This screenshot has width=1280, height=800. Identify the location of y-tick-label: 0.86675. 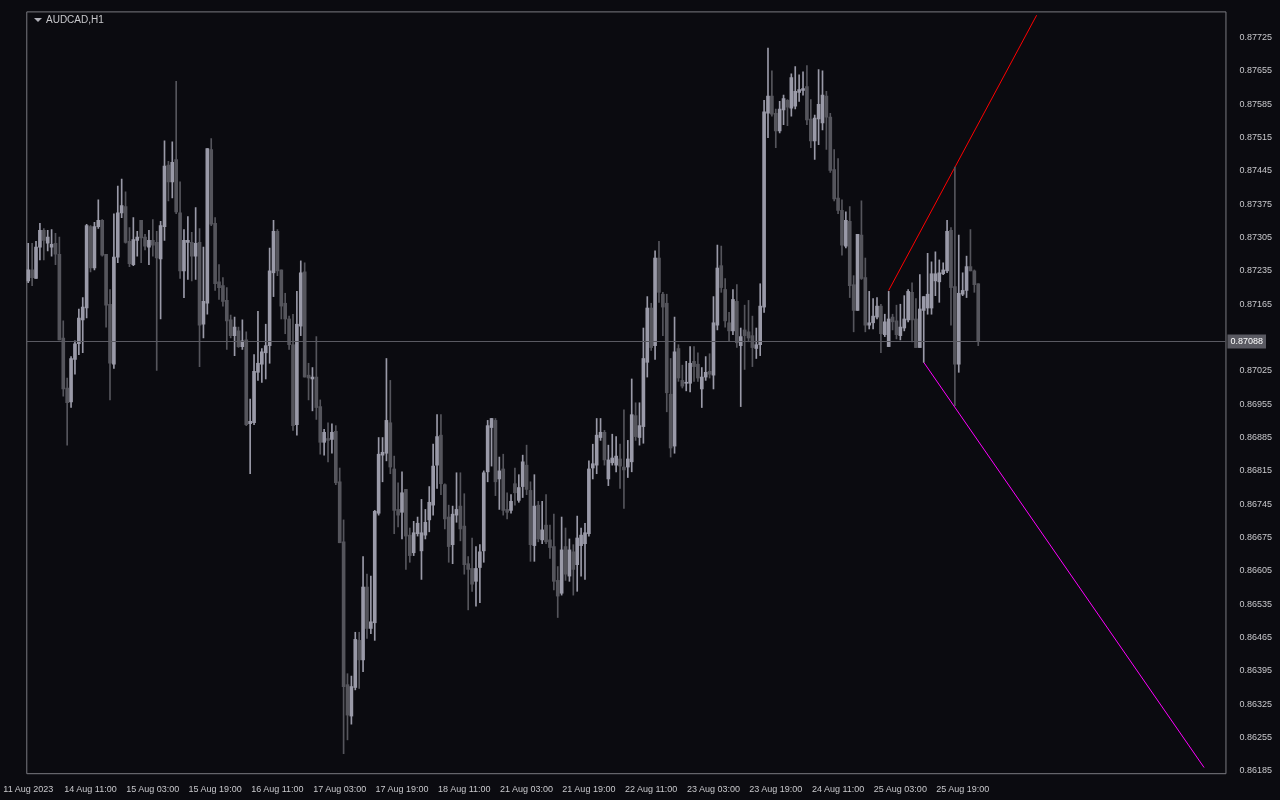
(1256, 537).